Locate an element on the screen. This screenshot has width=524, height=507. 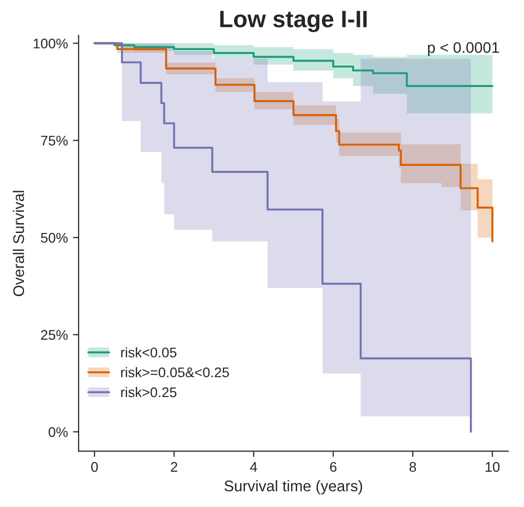
x-tick-label: 6 is located at coordinates (333, 467).